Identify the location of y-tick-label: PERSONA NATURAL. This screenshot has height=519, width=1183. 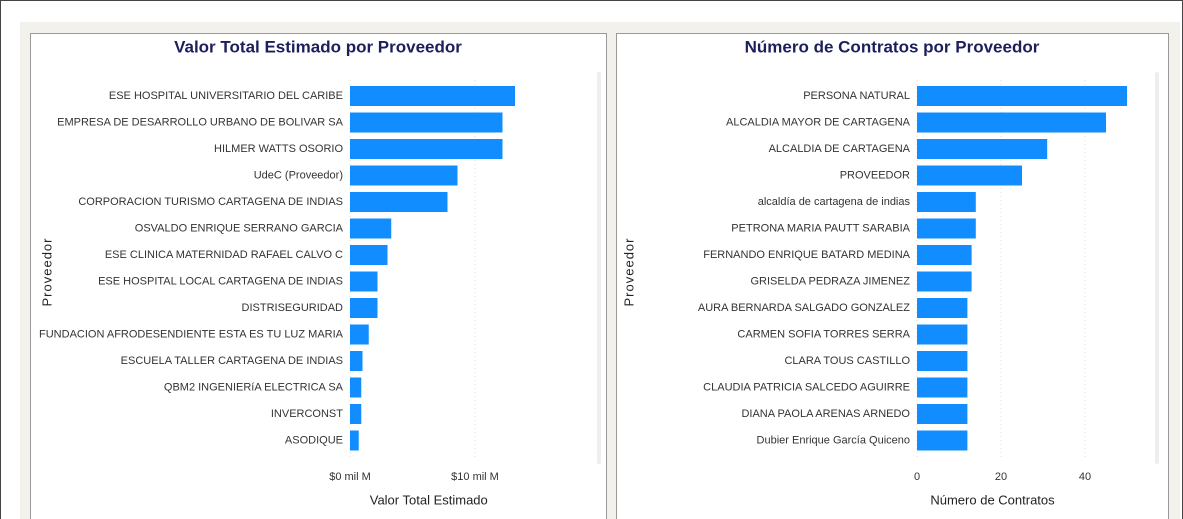
(856, 96).